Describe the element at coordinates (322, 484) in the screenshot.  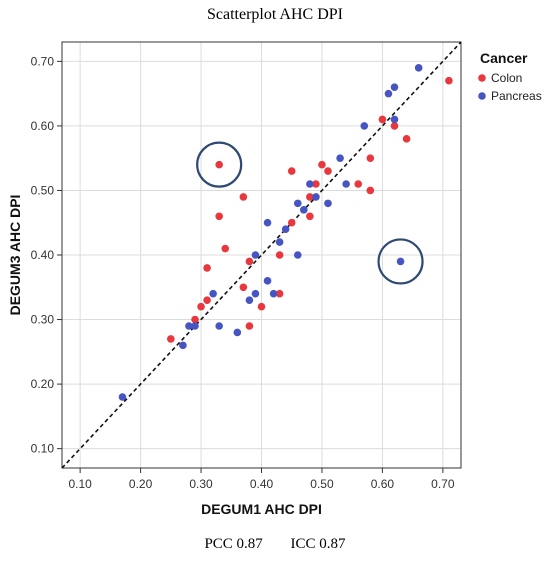
I see `x-tick-label: 0.50` at that location.